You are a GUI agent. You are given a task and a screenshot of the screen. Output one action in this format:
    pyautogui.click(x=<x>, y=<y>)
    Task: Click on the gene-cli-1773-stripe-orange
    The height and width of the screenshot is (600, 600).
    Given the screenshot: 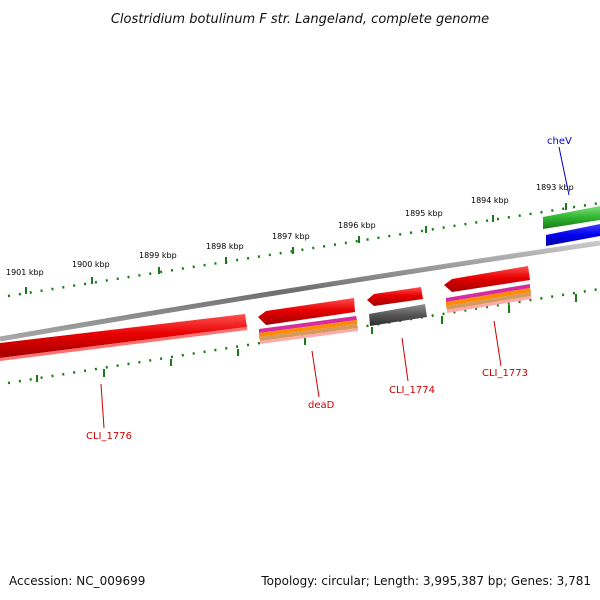 What is the action you would take?
    pyautogui.click(x=488, y=297)
    